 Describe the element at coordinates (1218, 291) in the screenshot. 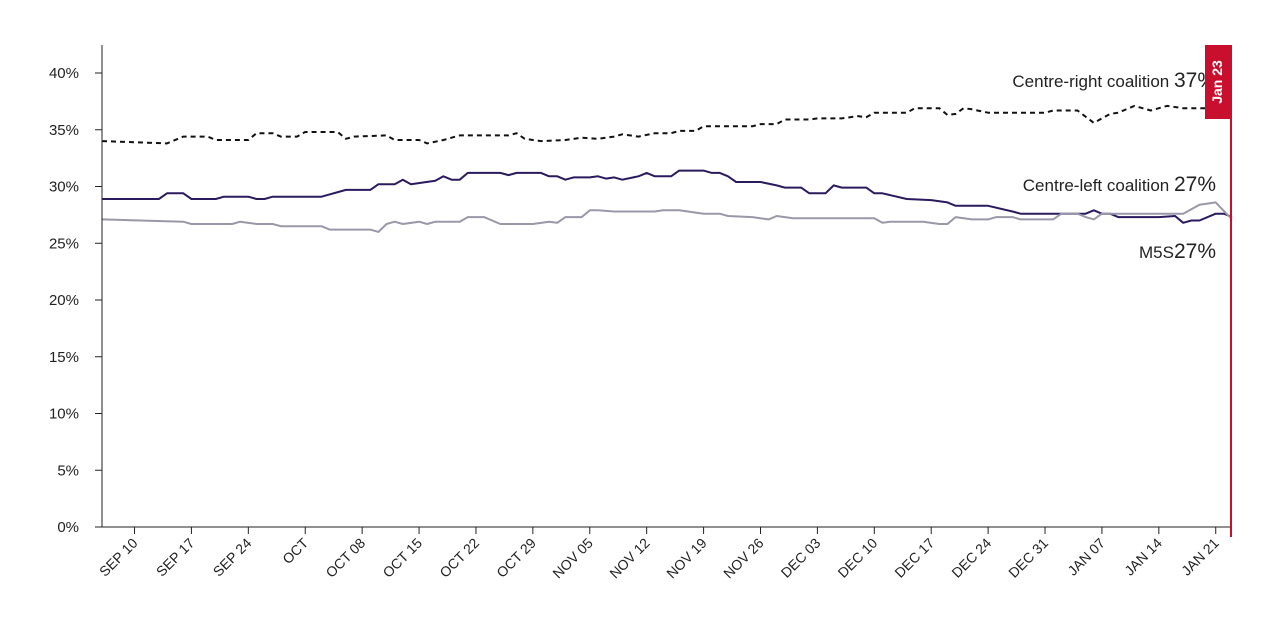

I see `date-marker: Jan 23` at that location.